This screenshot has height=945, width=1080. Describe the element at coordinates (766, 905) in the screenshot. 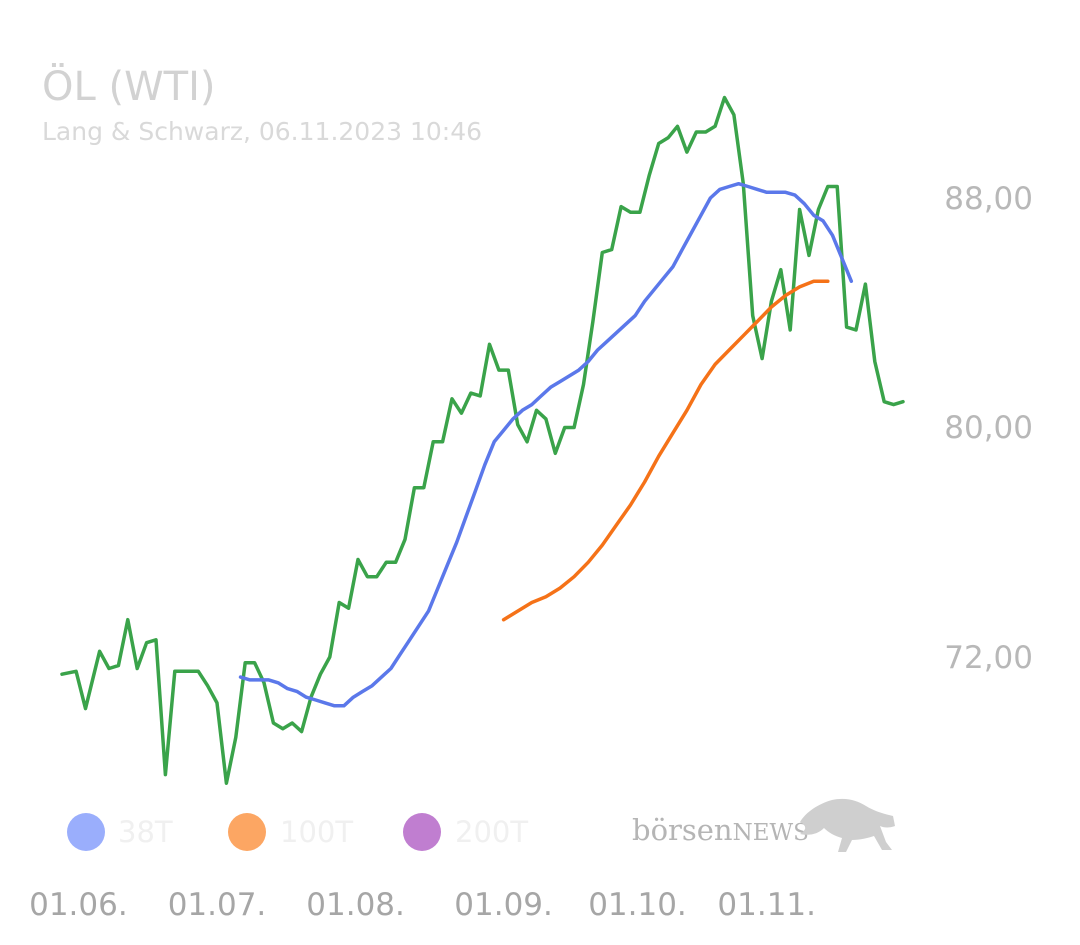

I see `x-tick-label: 01.11.` at that location.